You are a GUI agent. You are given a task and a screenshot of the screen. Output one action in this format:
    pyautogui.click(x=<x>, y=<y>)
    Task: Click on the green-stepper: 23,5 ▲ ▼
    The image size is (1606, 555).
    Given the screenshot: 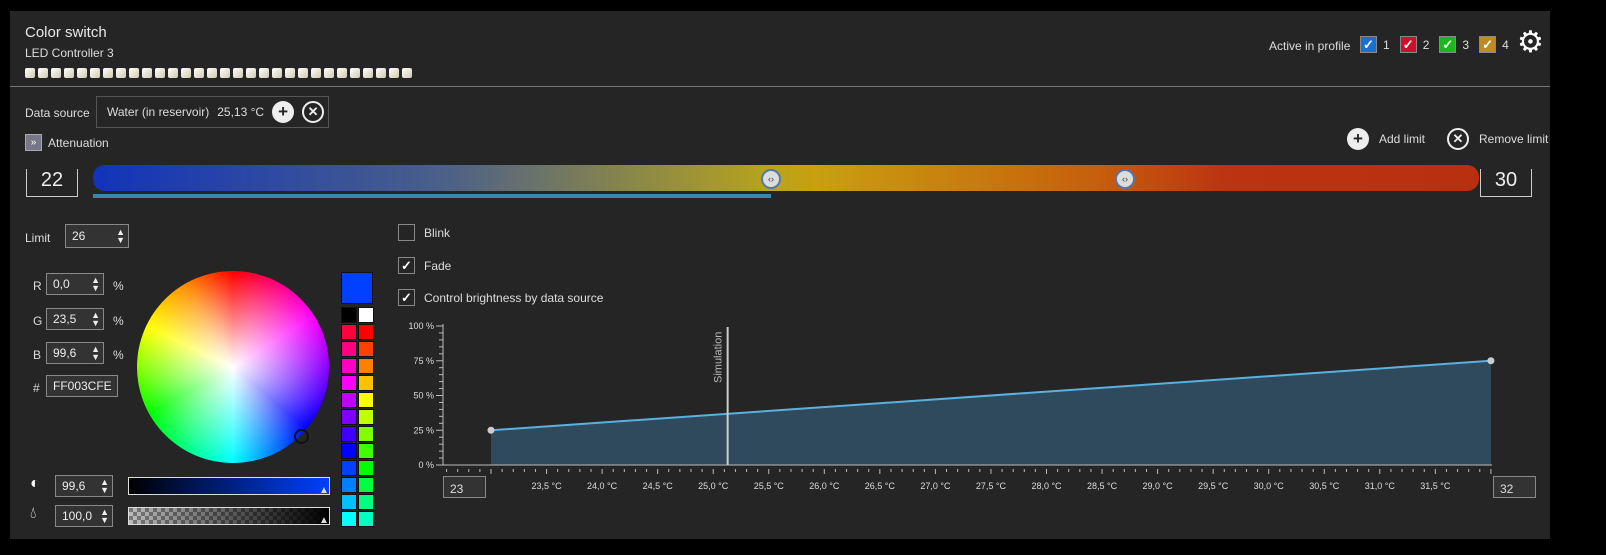 What is the action you would take?
    pyautogui.click(x=75, y=319)
    